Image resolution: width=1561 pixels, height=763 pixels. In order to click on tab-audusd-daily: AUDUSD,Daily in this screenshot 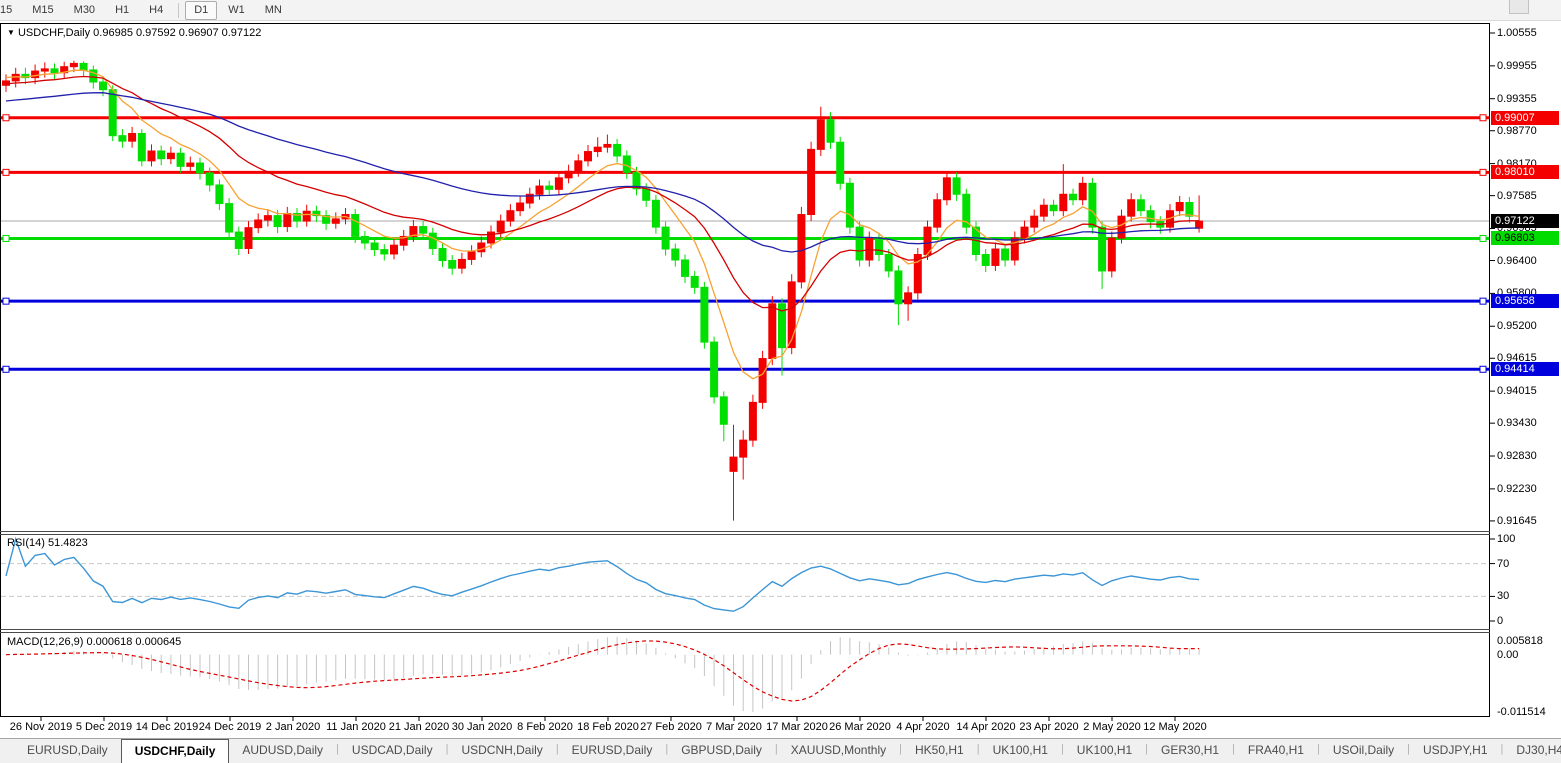, I will do `click(283, 750)`.